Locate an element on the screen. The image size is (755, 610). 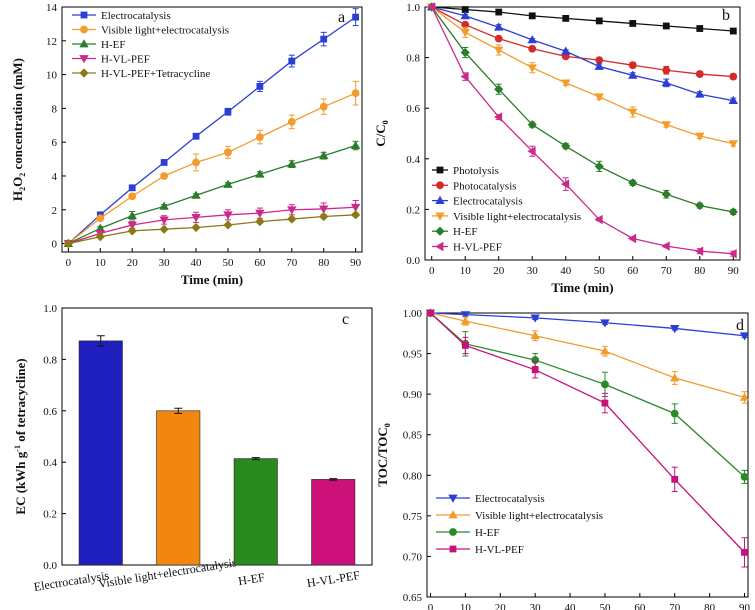
bar-group: Electrocatalysis is located at coordinates (78, 464).